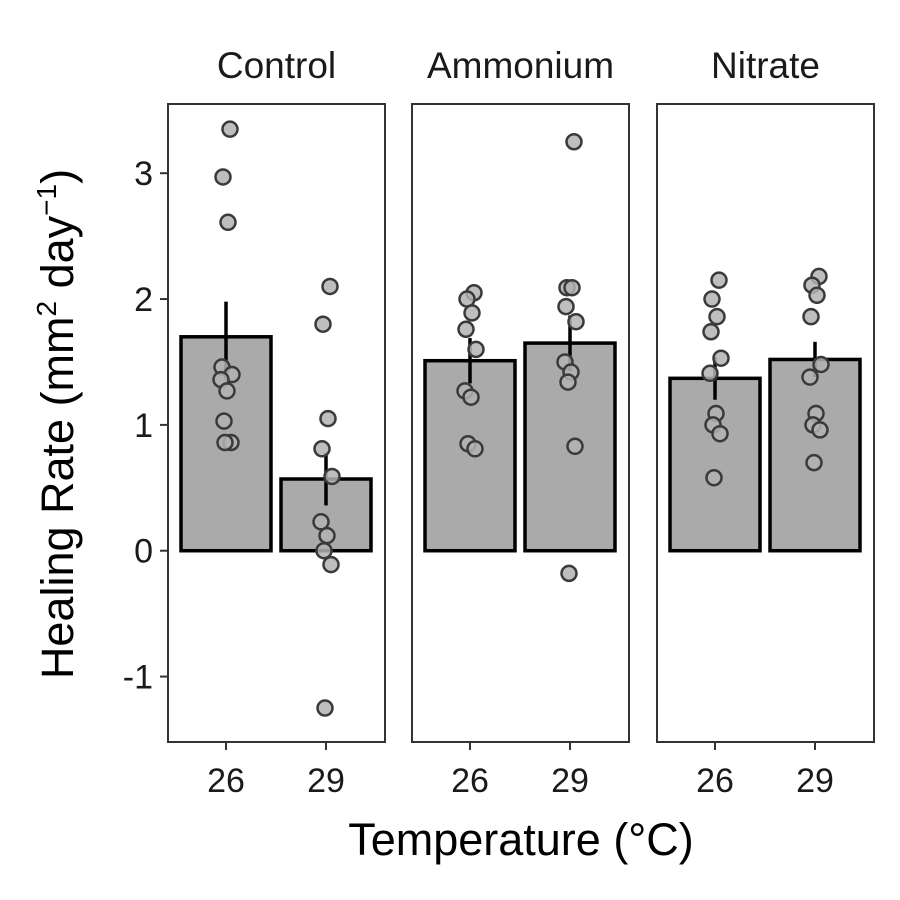 This screenshot has height=900, width=900. Describe the element at coordinates (57, 176) in the screenshot. I see `y-axis-title-end: )` at that location.